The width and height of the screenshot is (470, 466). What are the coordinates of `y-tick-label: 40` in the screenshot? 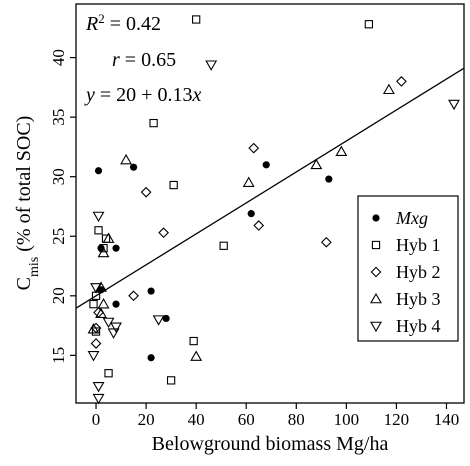 It's located at (58, 57).